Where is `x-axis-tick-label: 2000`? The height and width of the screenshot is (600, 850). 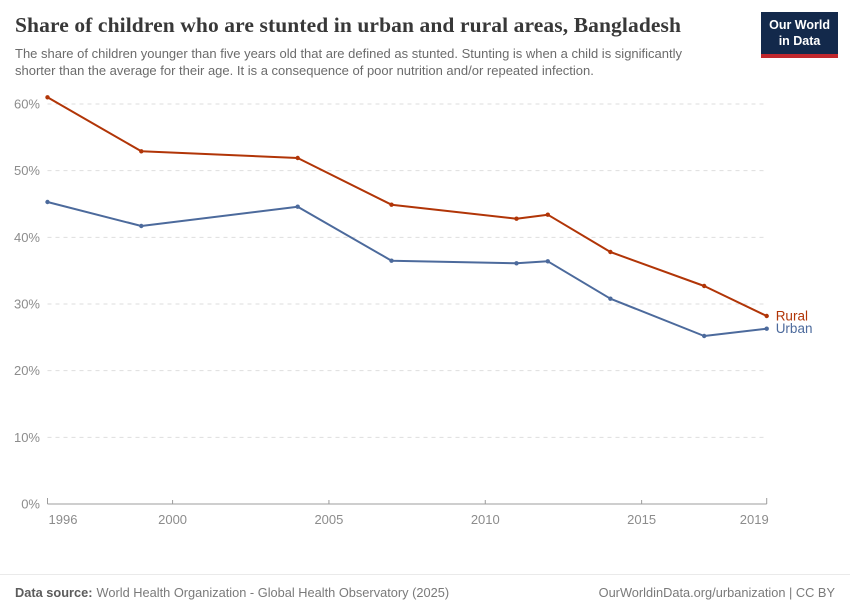
x-axis-tick-label: 2000 is located at coordinates (172, 519).